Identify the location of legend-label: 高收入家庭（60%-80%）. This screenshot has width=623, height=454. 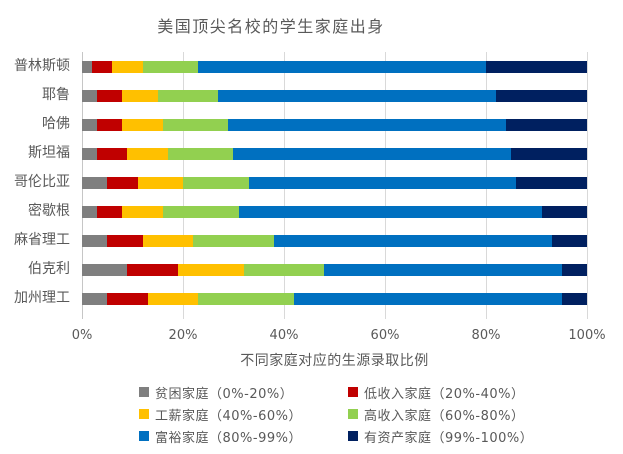
(444, 416).